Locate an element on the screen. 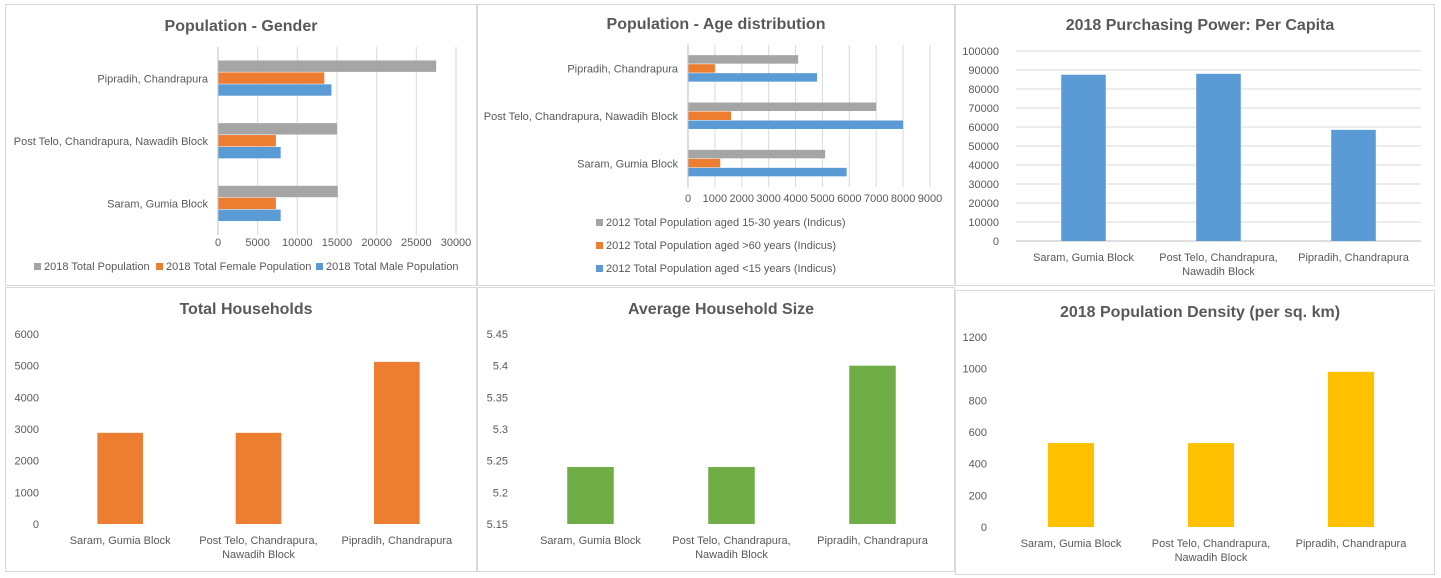 The width and height of the screenshot is (1441, 578). y-tick-label: 90000 is located at coordinates (983, 71).